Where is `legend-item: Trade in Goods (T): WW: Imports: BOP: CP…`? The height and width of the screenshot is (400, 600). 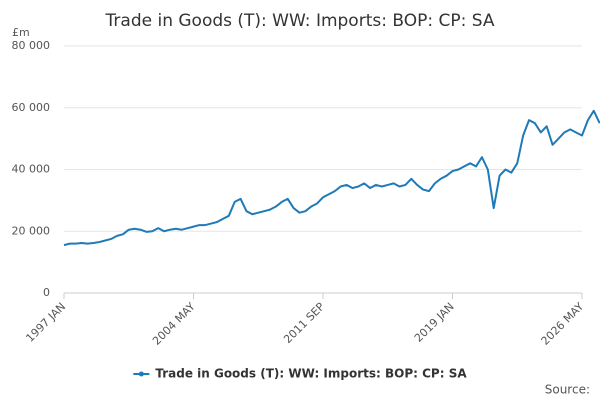
legend-item: Trade in Goods (T): WW: Imports: BOP: CP… is located at coordinates (300, 374).